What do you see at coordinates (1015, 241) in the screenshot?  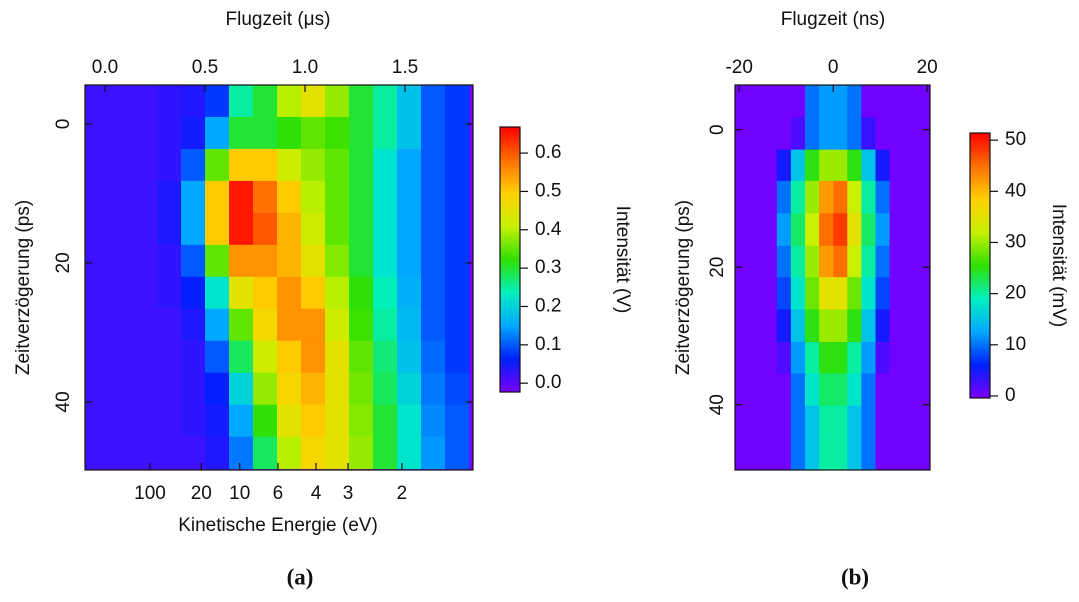 I see `colorbar-tick-label: 30` at bounding box center [1015, 241].